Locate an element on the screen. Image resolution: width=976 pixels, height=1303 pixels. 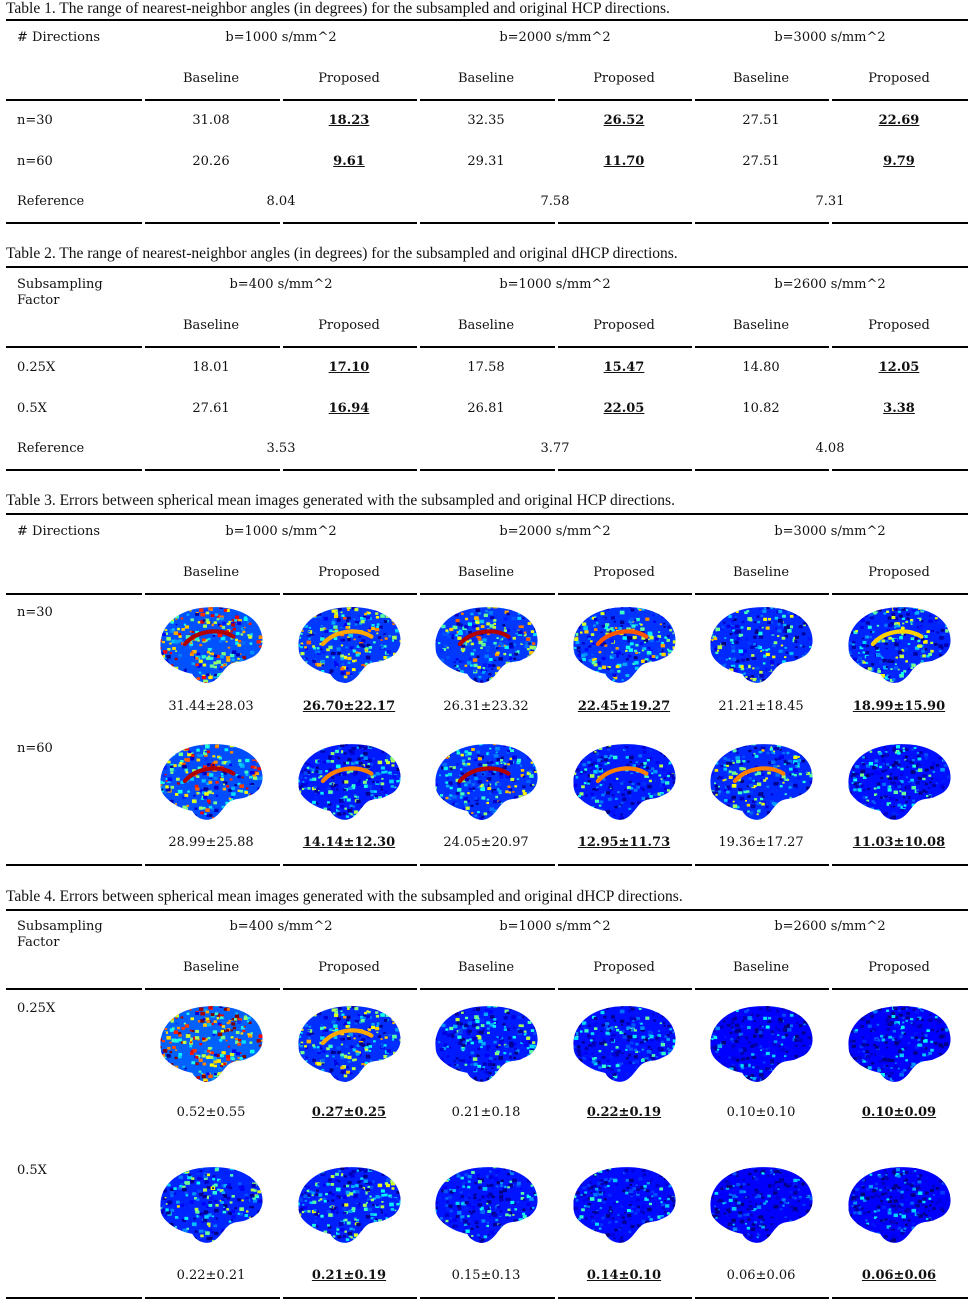
table-cell: 3.38 is located at coordinates (899, 408).